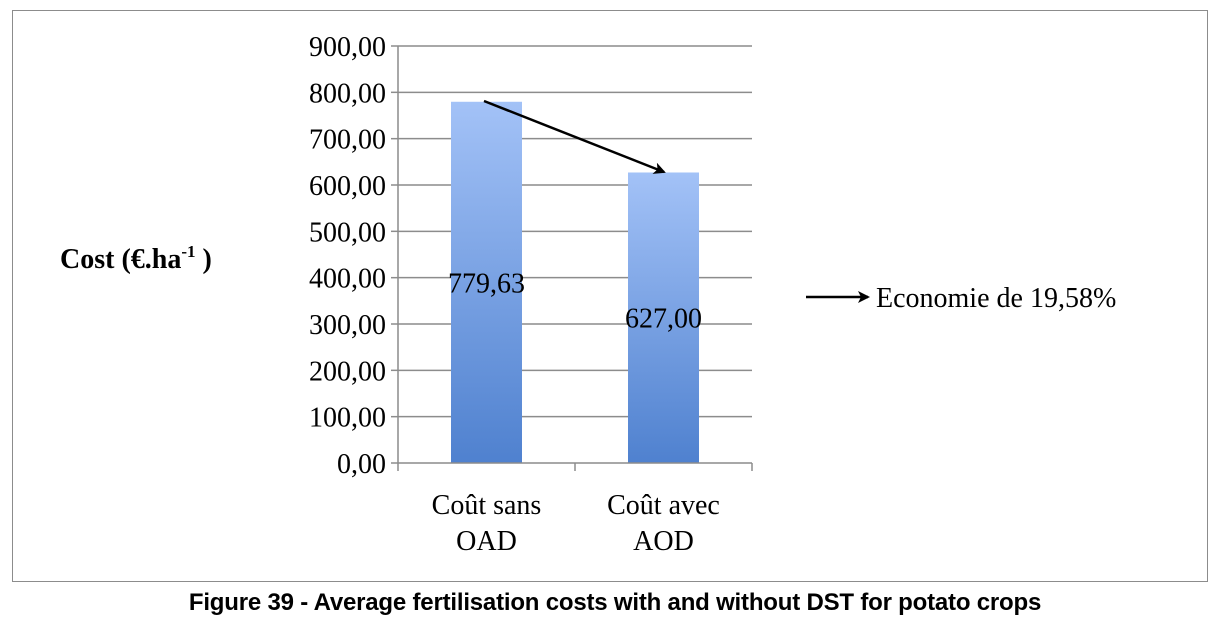 The height and width of the screenshot is (644, 1230). Describe the element at coordinates (576, 523) in the screenshot. I see `category-labels: Coût sans OAD Coût avec AOD` at that location.